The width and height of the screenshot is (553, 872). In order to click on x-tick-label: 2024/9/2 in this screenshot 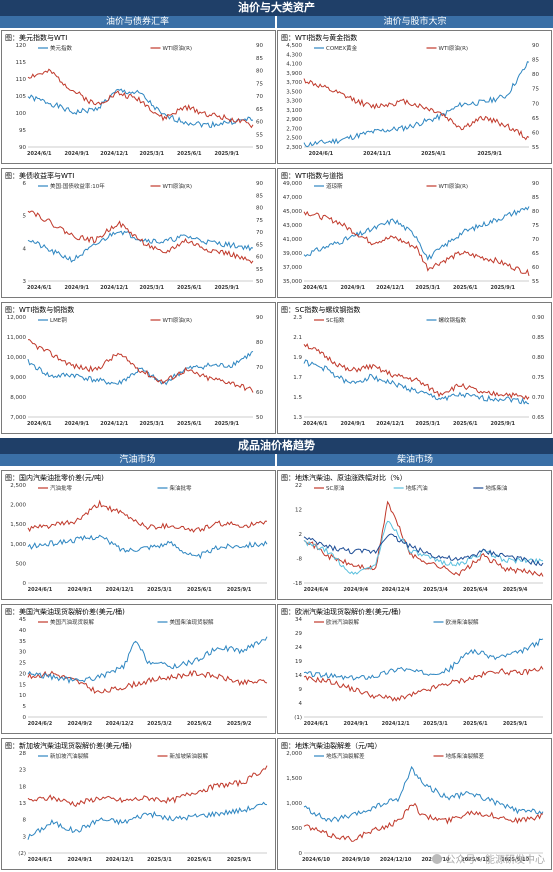, I will do `click(80, 724)`.